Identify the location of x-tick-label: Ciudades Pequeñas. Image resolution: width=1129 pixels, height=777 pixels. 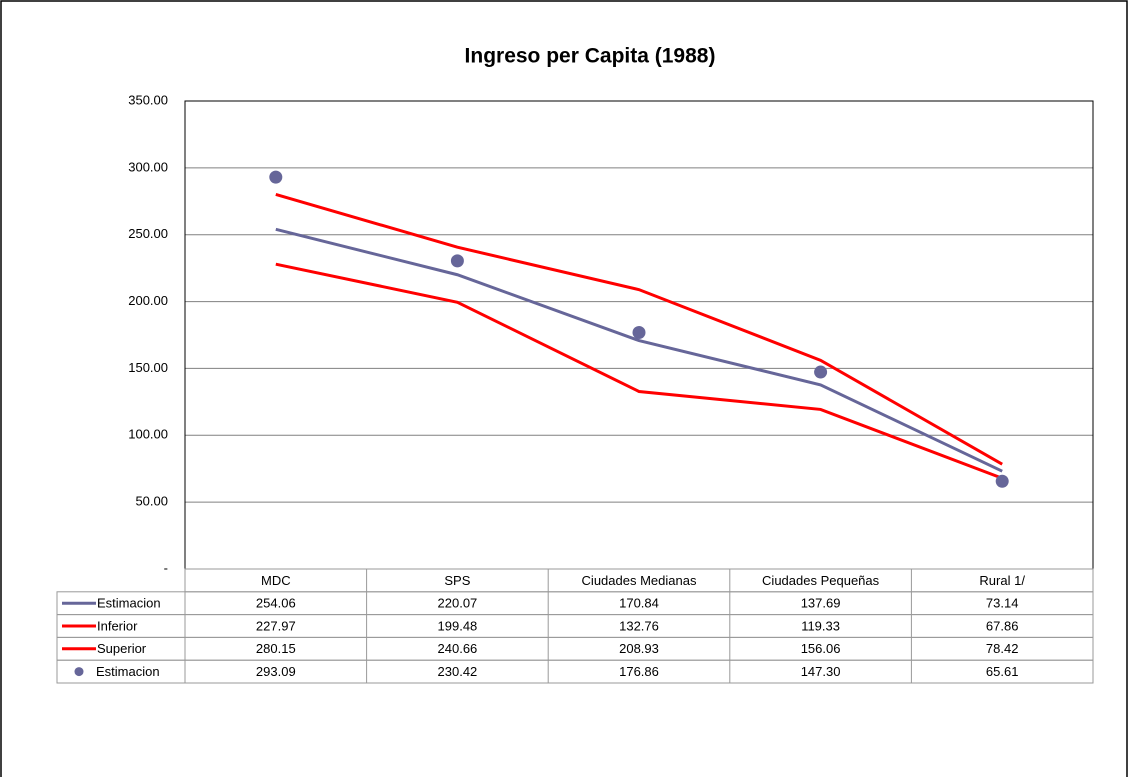
(821, 580).